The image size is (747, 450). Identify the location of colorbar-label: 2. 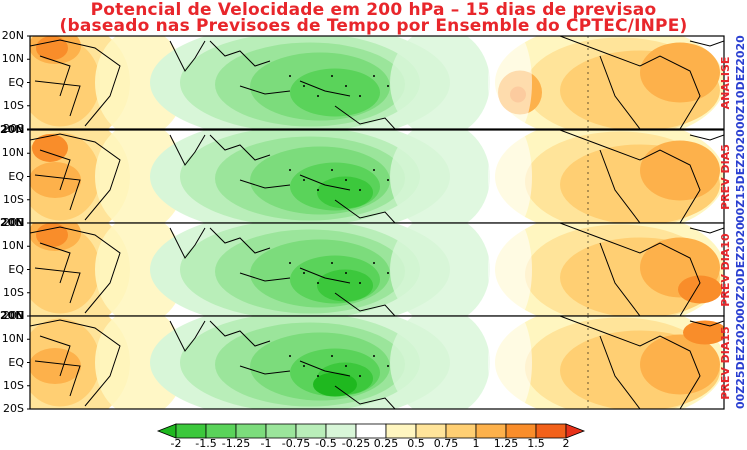
(566, 443).